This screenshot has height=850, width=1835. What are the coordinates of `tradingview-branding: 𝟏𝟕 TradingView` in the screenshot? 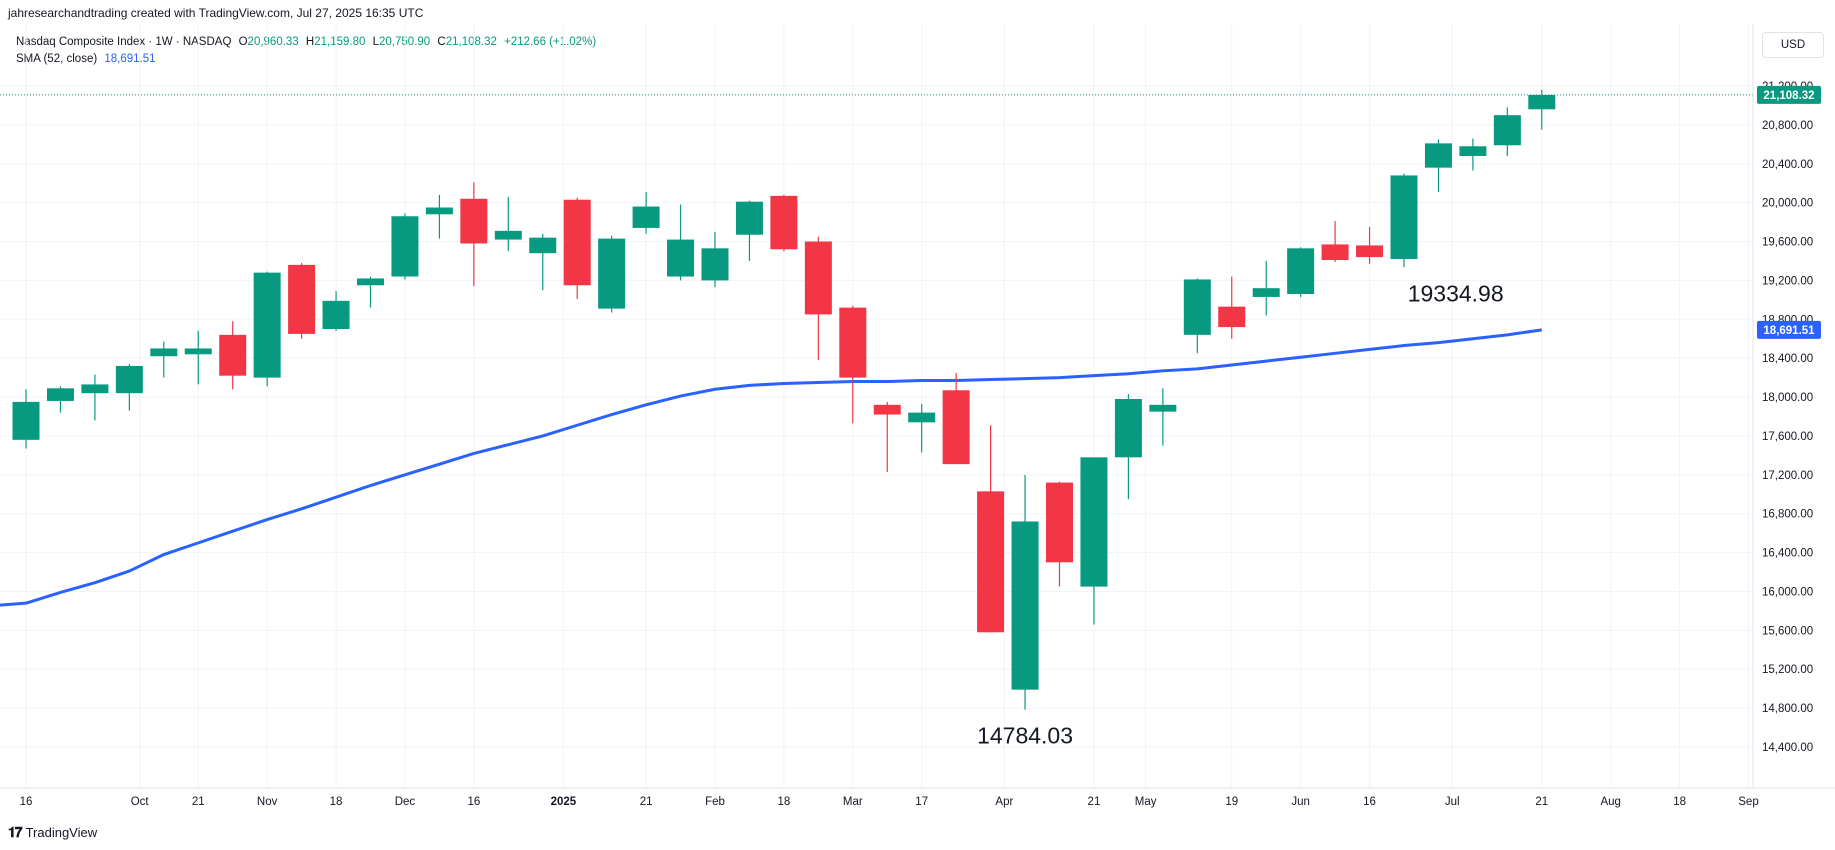 It's located at (52, 832).